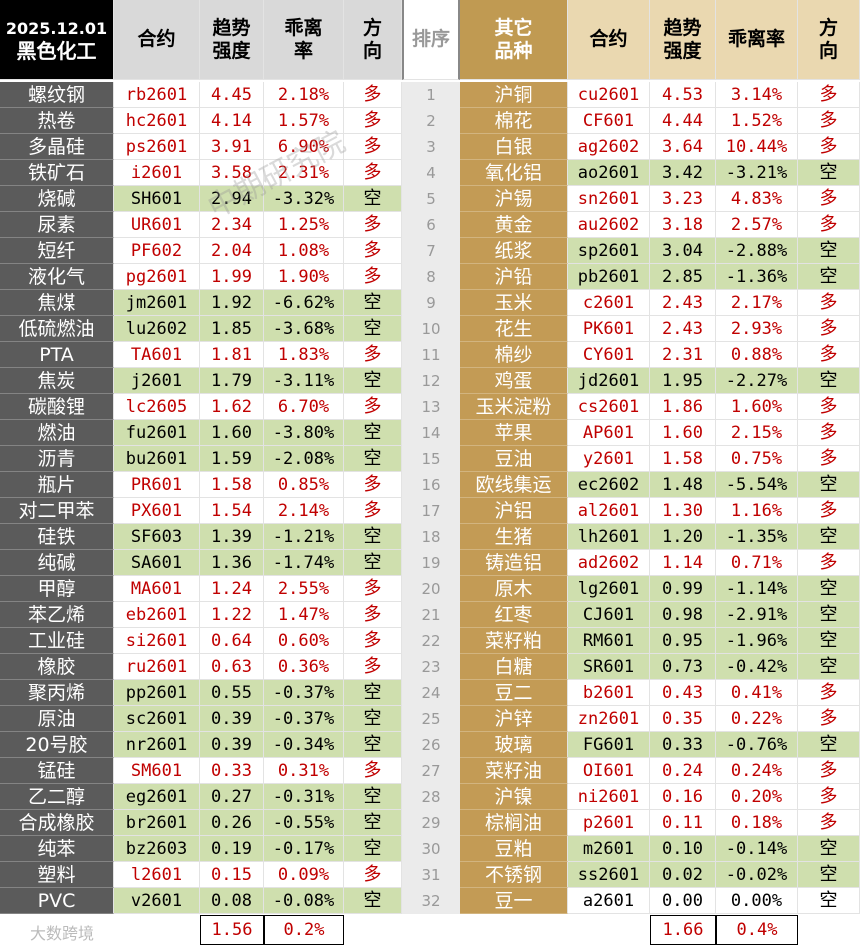 This screenshot has height=946, width=860. I want to click on bias-rate: 10.44%, so click(757, 147).